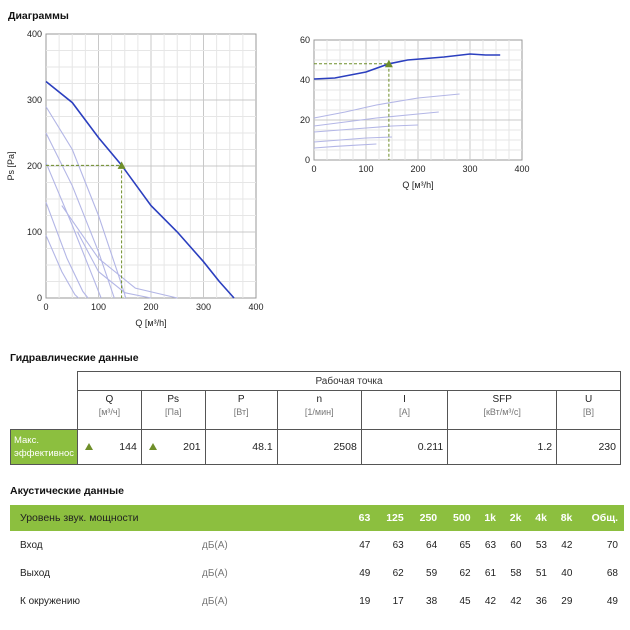 This screenshot has height=630, width=630. What do you see at coordinates (109, 447) in the screenshot?
I see `hydraulic-value-q: 144` at bounding box center [109, 447].